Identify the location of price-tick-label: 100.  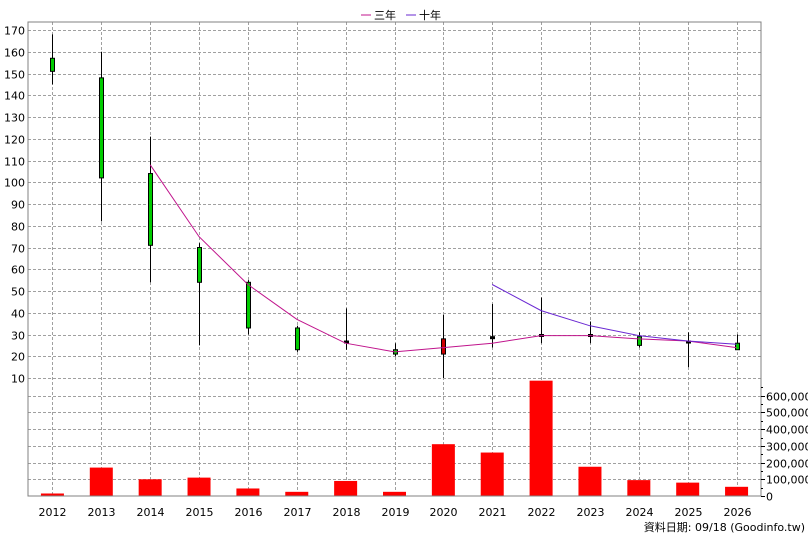
(14, 183).